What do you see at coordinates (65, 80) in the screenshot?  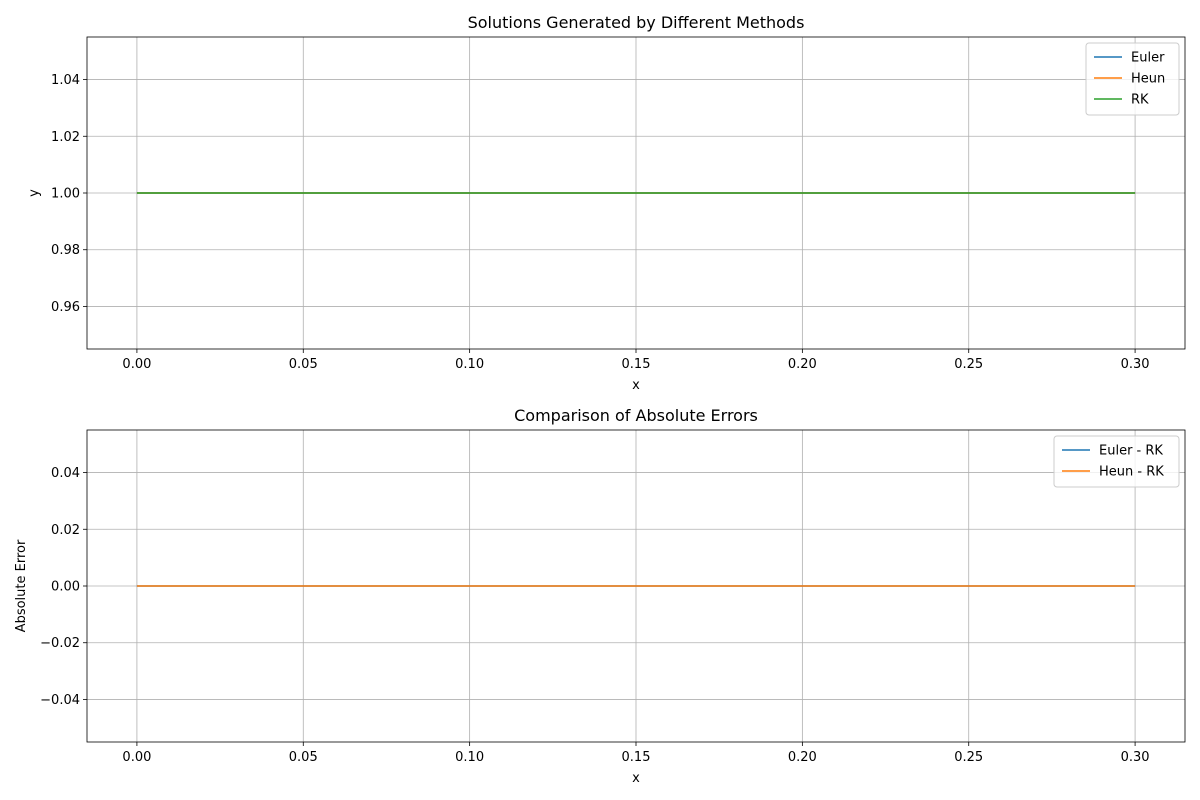 I see `y-tick-label: 1.04` at bounding box center [65, 80].